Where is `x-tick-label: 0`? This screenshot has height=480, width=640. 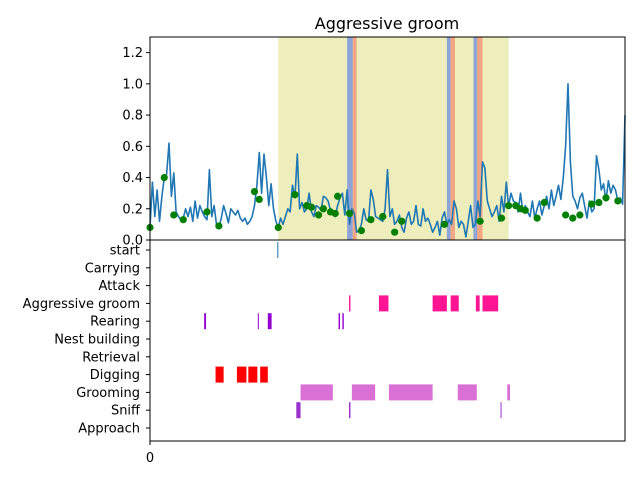 x-tick-label: 0 is located at coordinates (150, 458).